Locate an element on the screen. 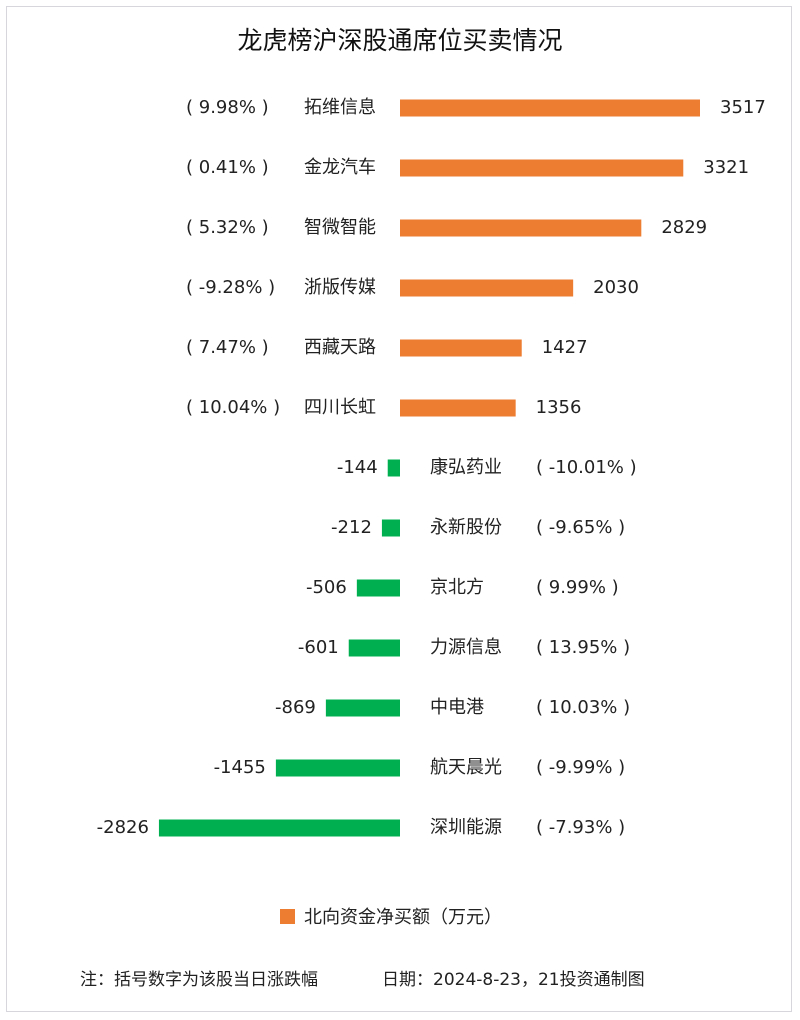 This screenshot has height=1020, width=800. stock-label: 西藏天路 is located at coordinates (340, 347).